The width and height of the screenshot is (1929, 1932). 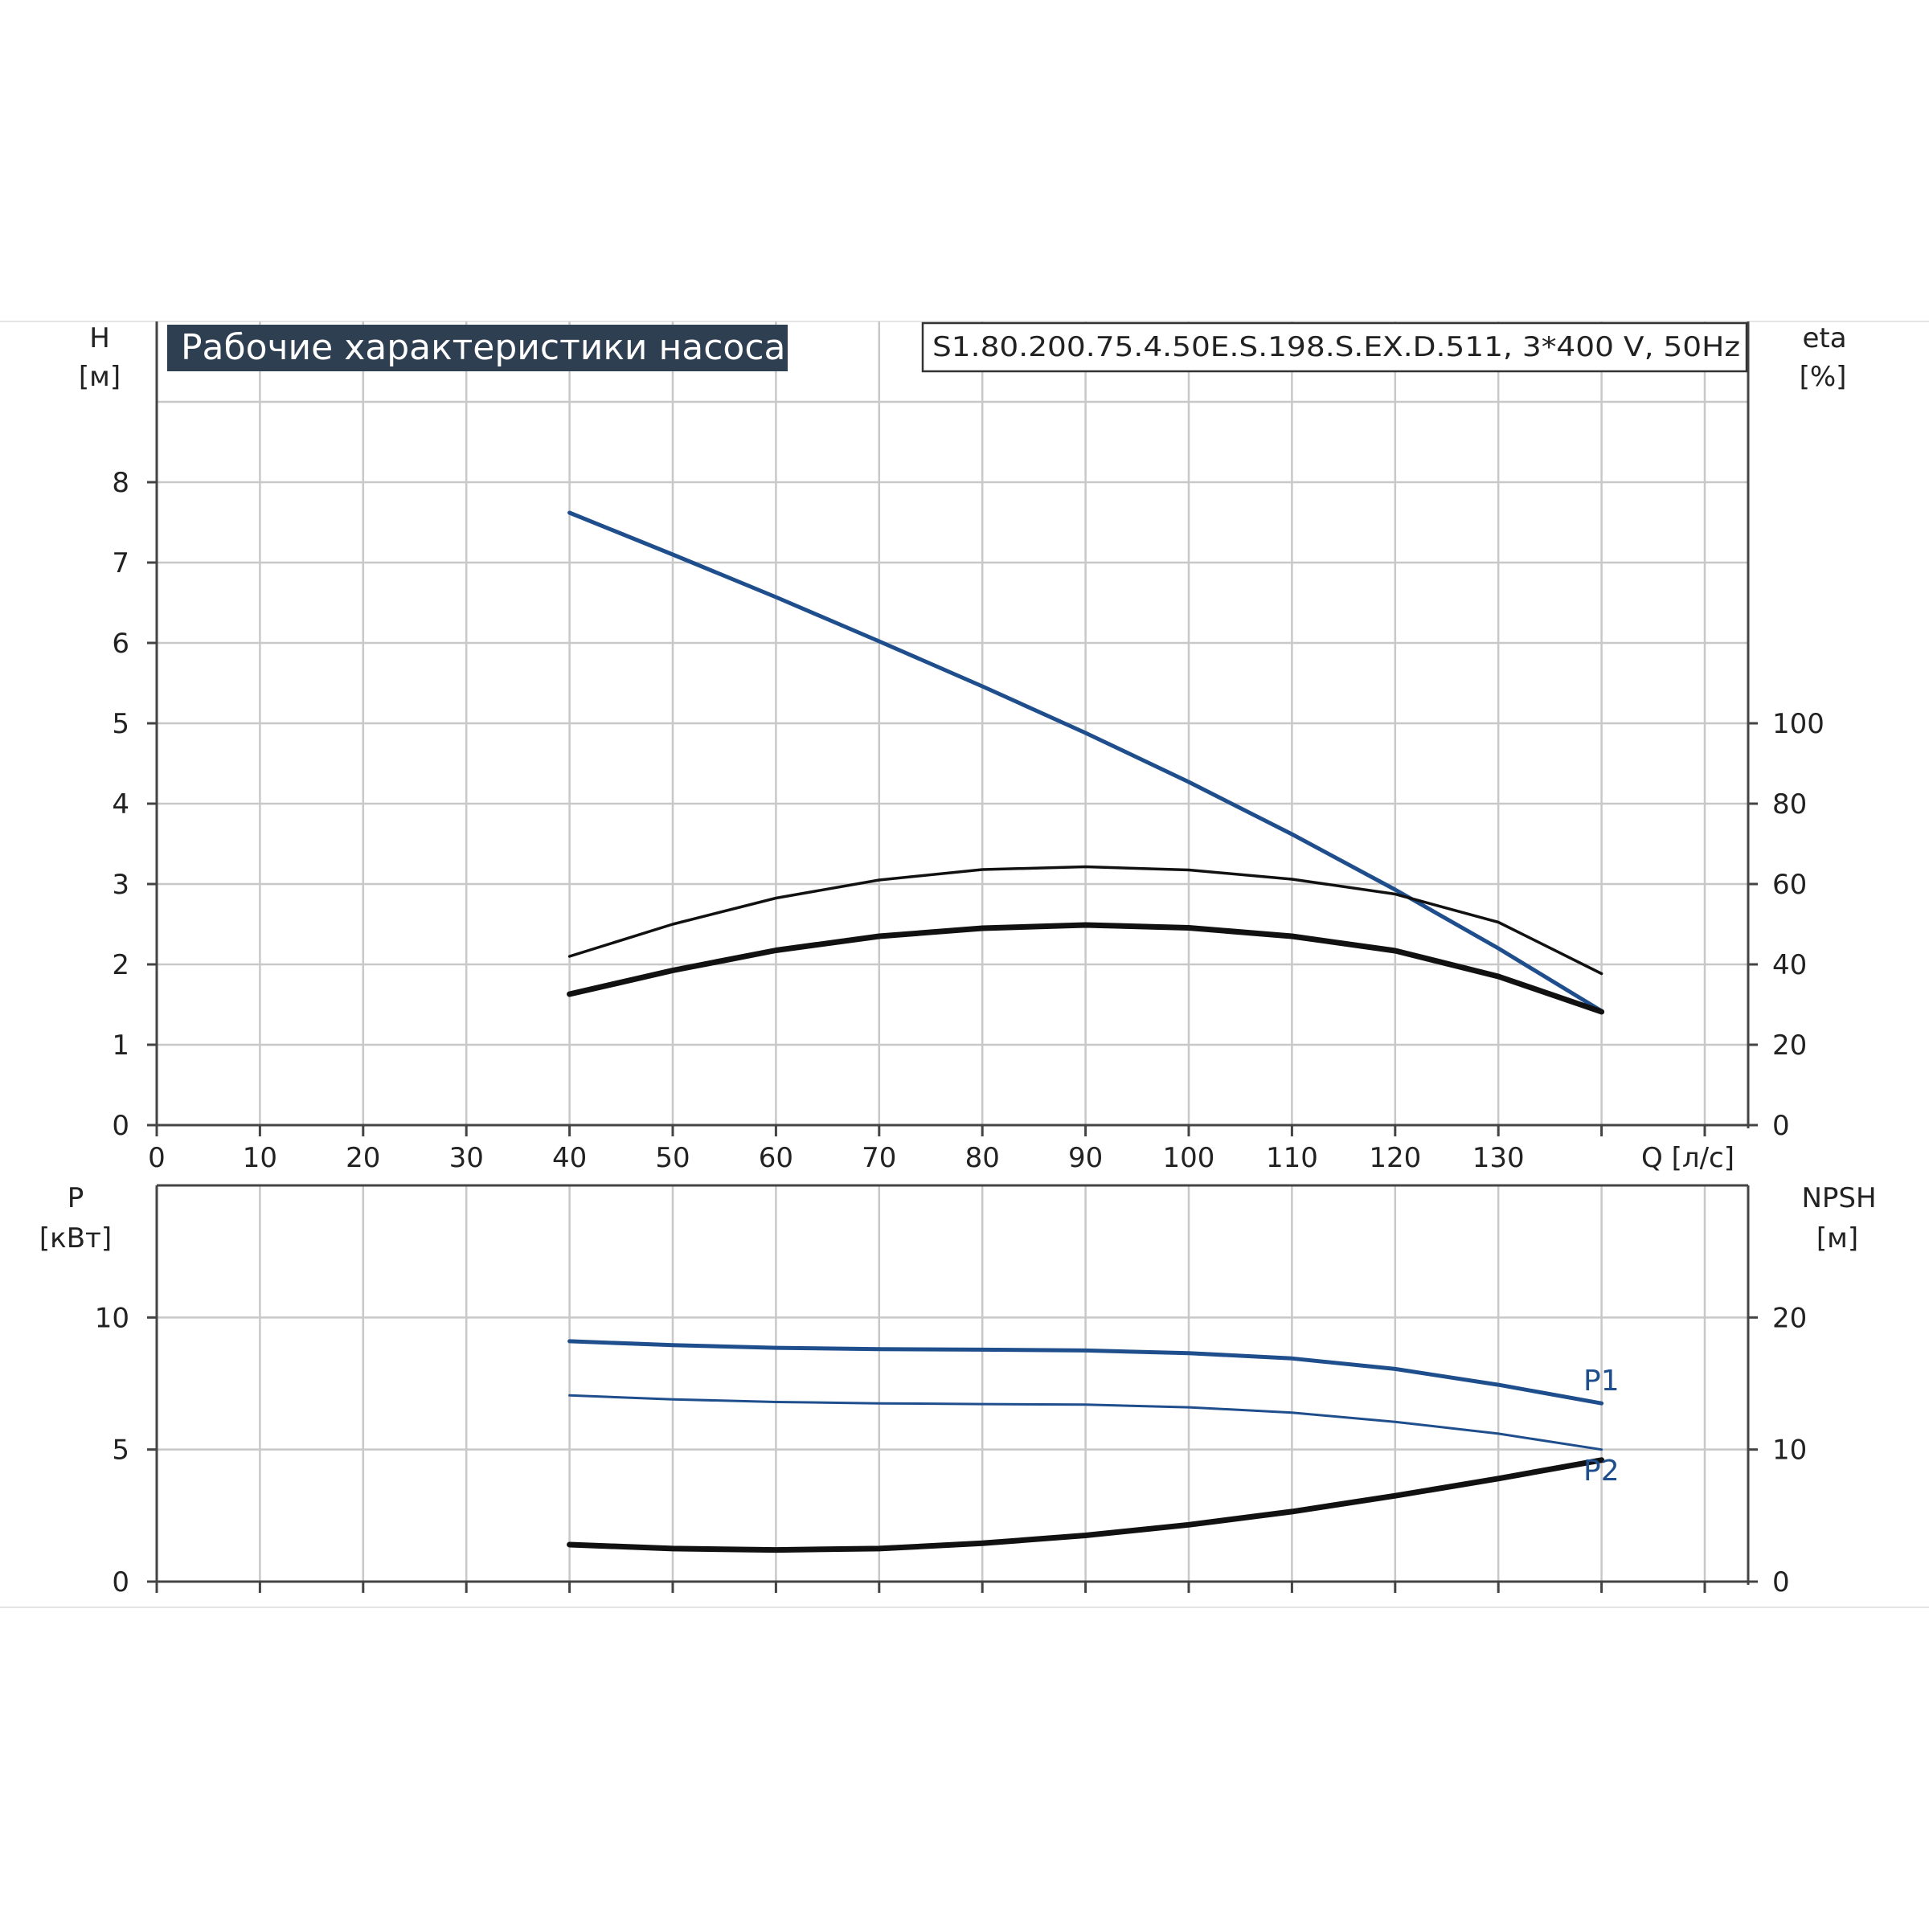 I want to click on right-tick-label: 80, so click(x=1789, y=804).